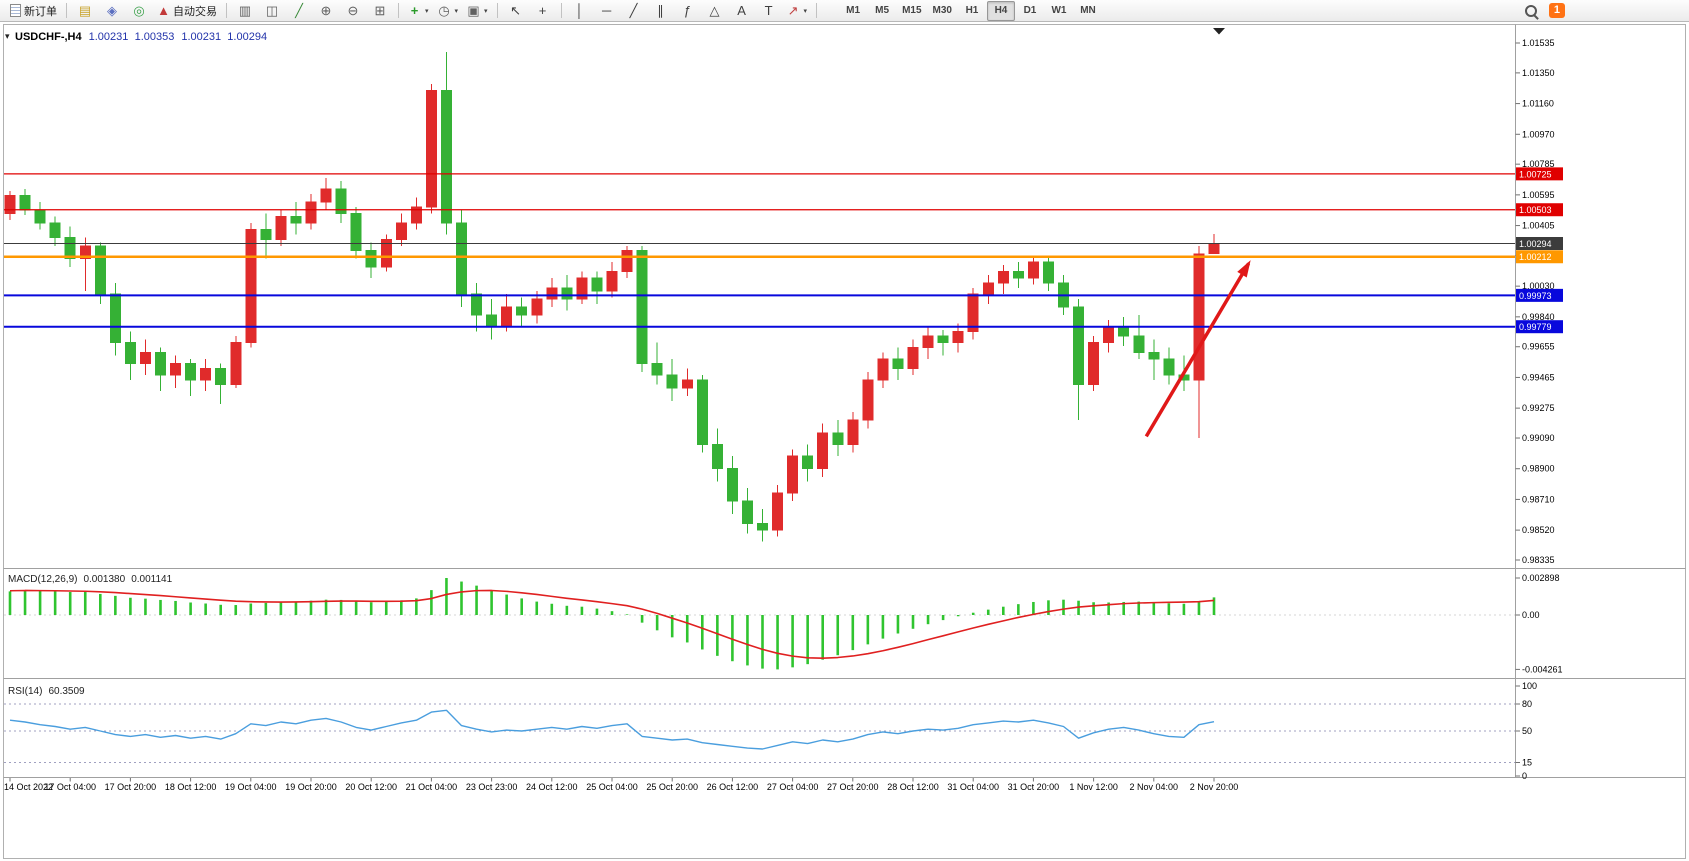 This screenshot has height=861, width=1689. What do you see at coordinates (912, 10) in the screenshot?
I see `timeframe-button-m15: M15` at bounding box center [912, 10].